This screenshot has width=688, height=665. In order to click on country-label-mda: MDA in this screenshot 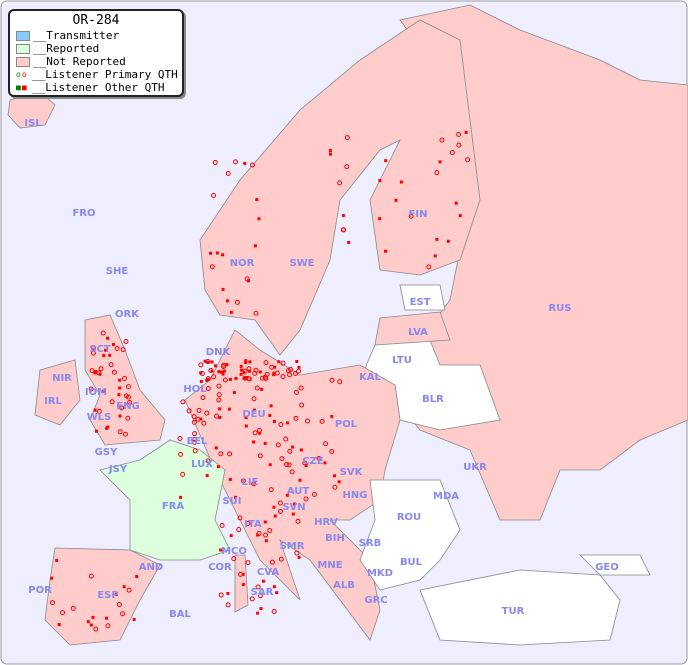, I will do `click(446, 496)`.